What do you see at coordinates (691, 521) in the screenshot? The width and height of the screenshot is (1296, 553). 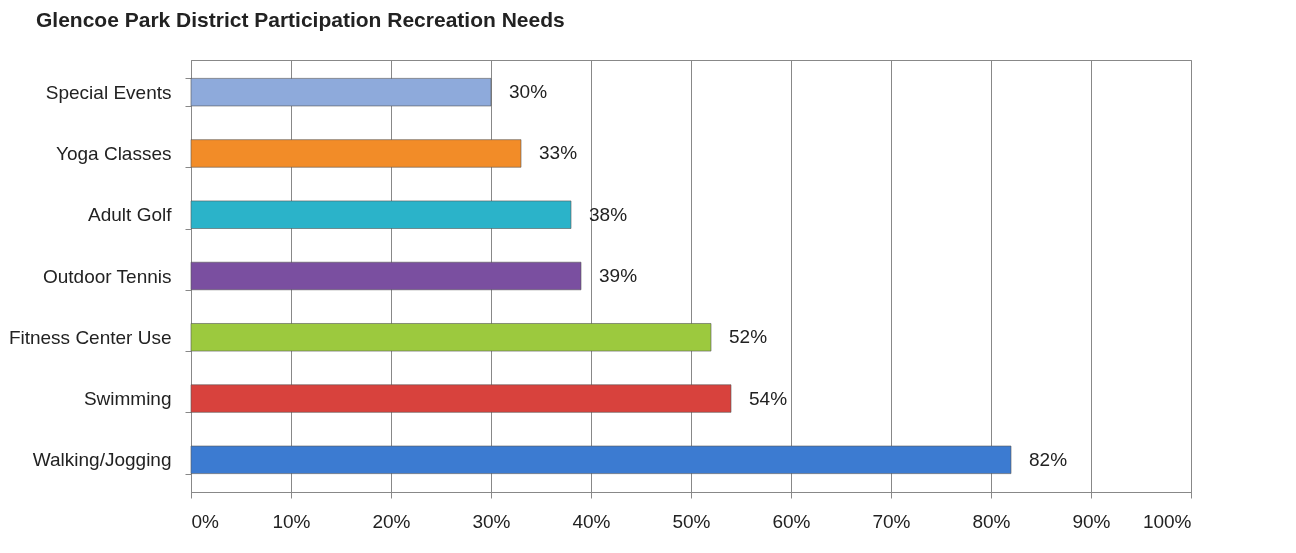 I see `x-tick-label: 50%` at bounding box center [691, 521].